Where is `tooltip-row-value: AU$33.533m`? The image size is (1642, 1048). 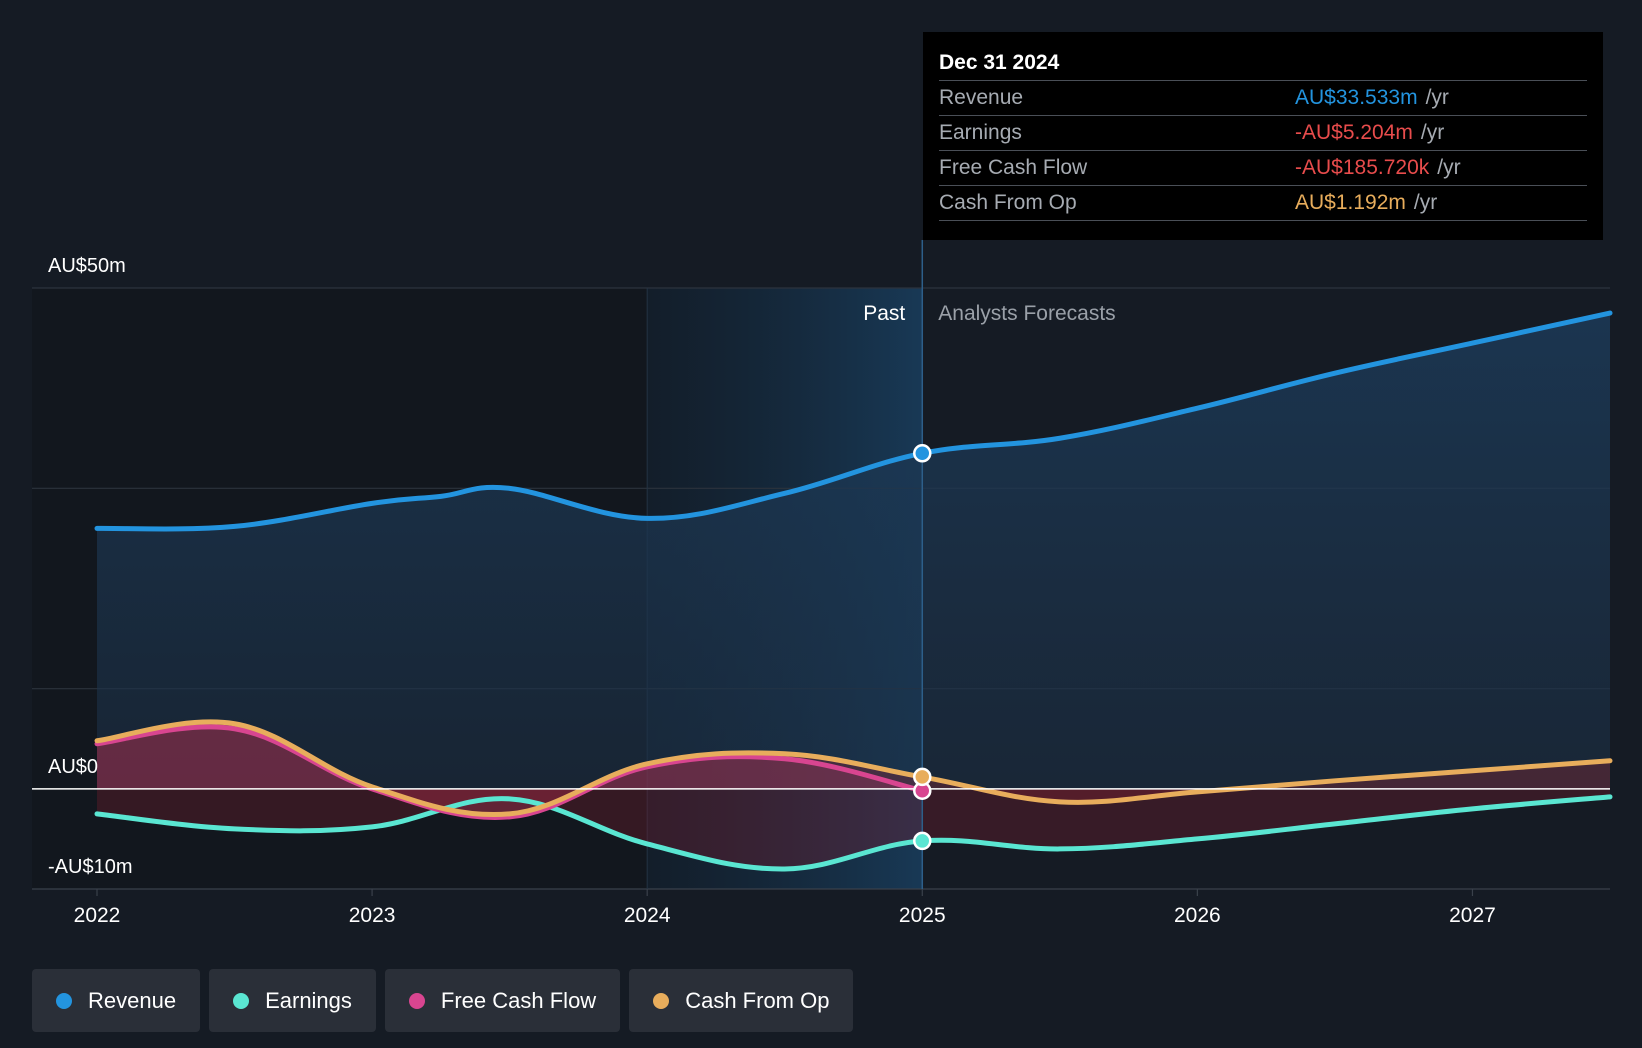 tooltip-row-value: AU$33.533m is located at coordinates (1356, 97).